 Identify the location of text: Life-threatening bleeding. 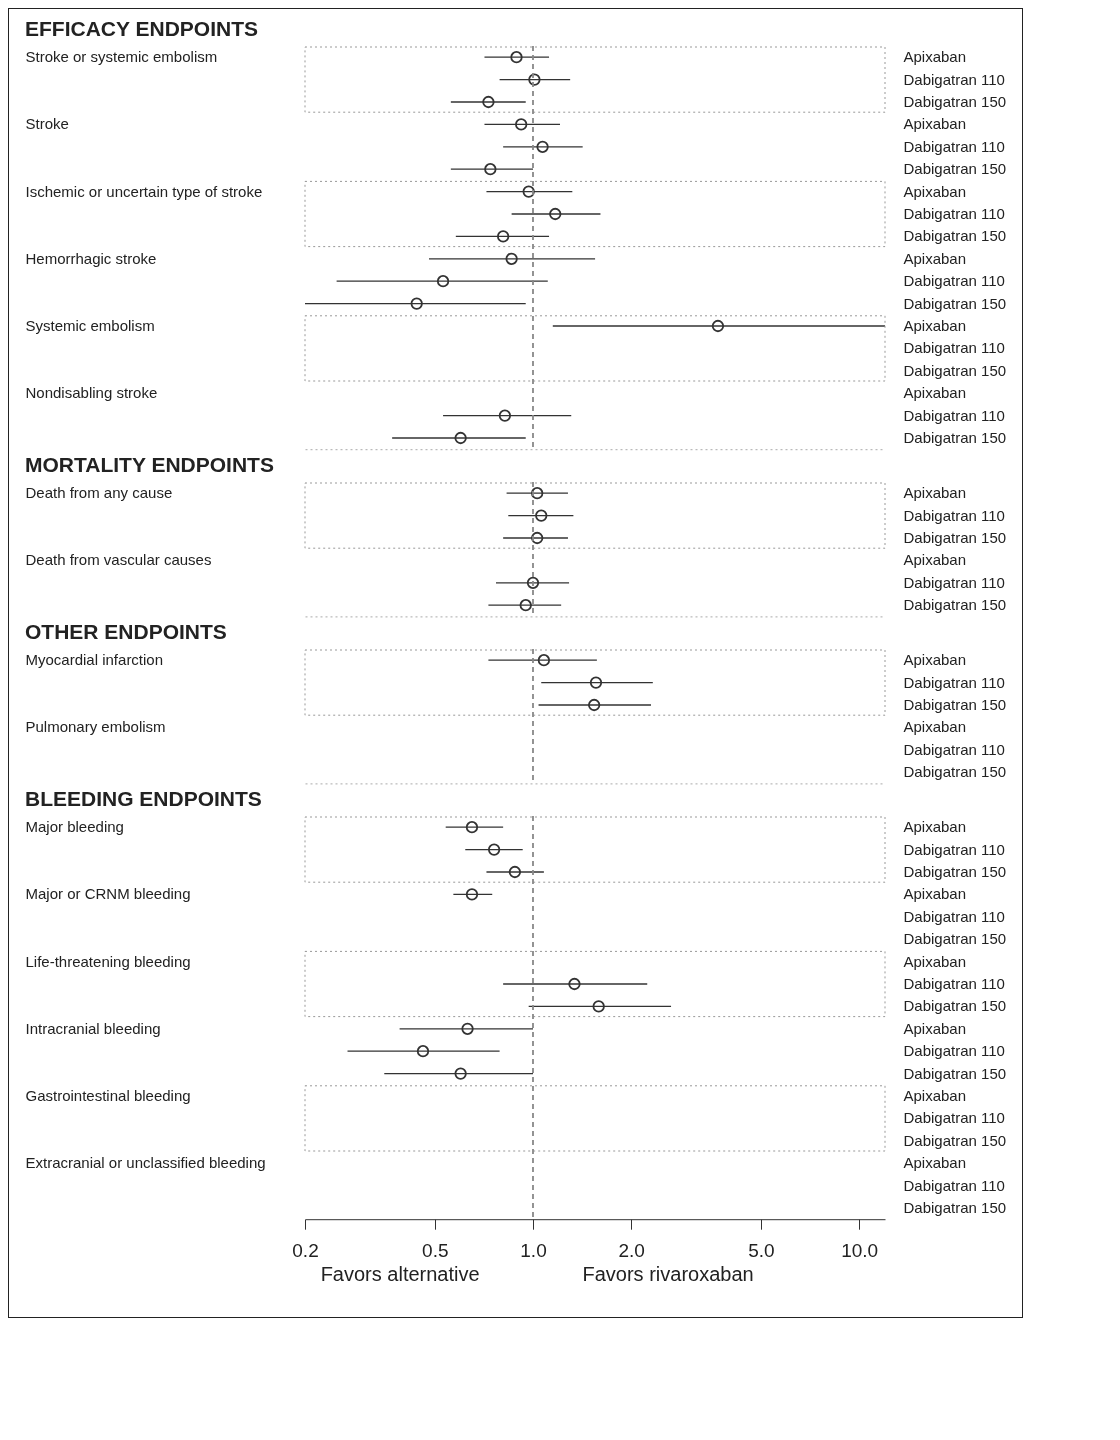
(108, 961).